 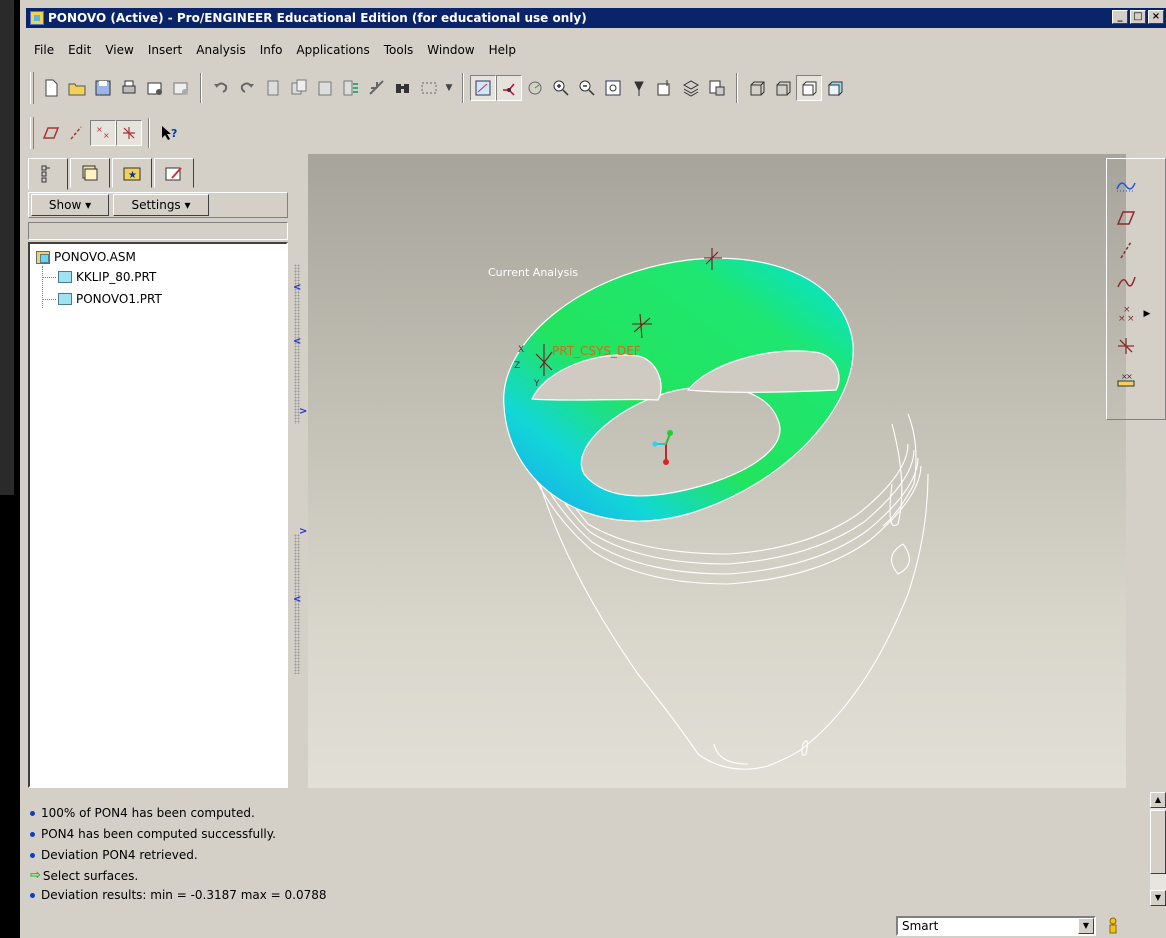 I want to click on scroll-up-icon: ▲, so click(x=1158, y=800).